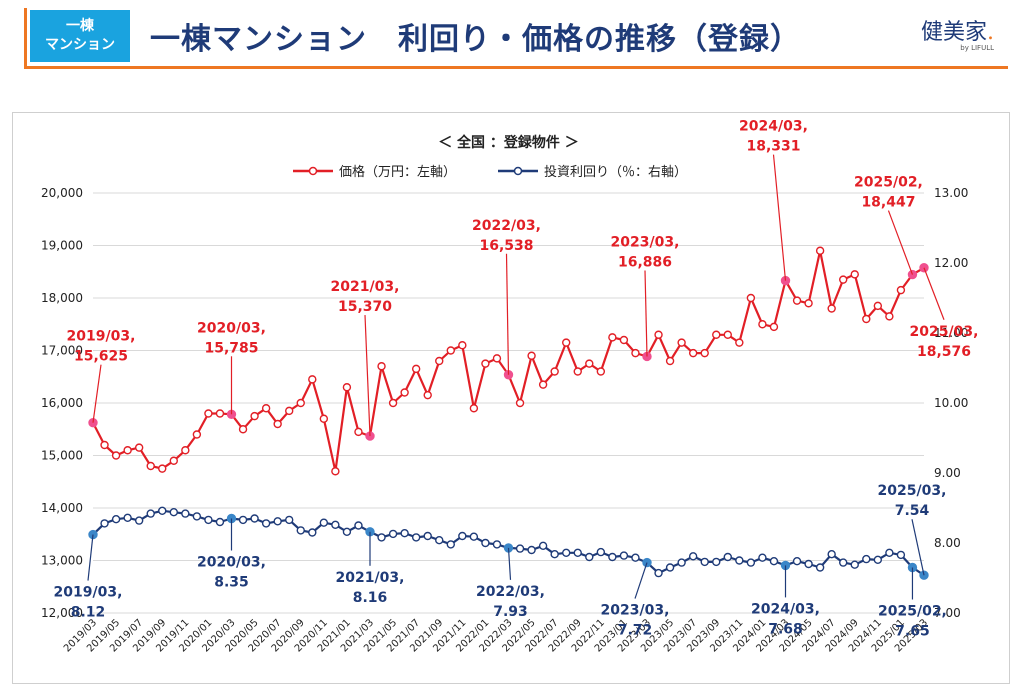 Image resolution: width=1024 pixels, height=690 pixels. I want to click on yield-callout-value: 8.35, so click(231, 583).